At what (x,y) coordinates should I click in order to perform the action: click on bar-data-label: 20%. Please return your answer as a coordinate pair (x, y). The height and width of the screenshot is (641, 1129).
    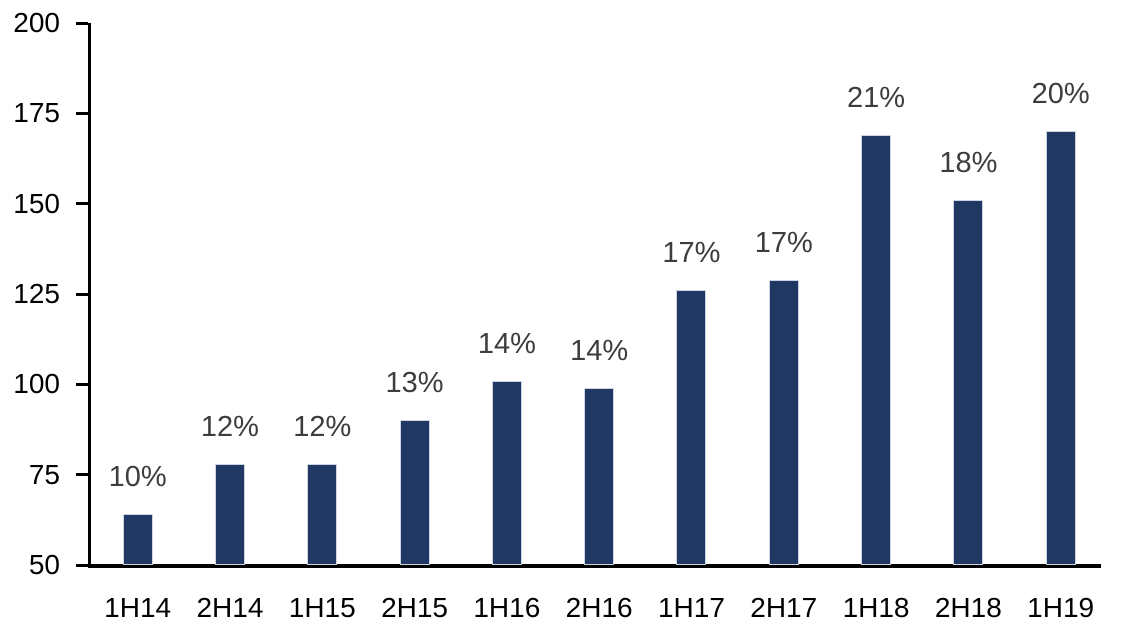
    Looking at the image, I should click on (1060, 94).